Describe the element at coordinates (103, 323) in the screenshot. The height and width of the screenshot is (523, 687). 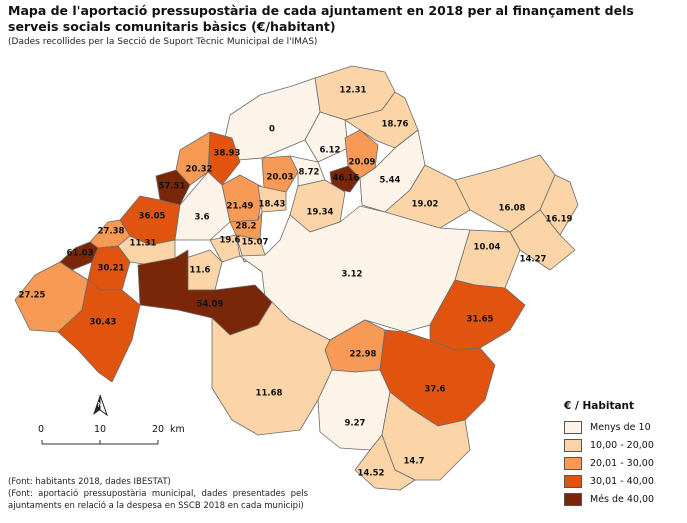
I see `municipality-value-label: 30.43` at that location.